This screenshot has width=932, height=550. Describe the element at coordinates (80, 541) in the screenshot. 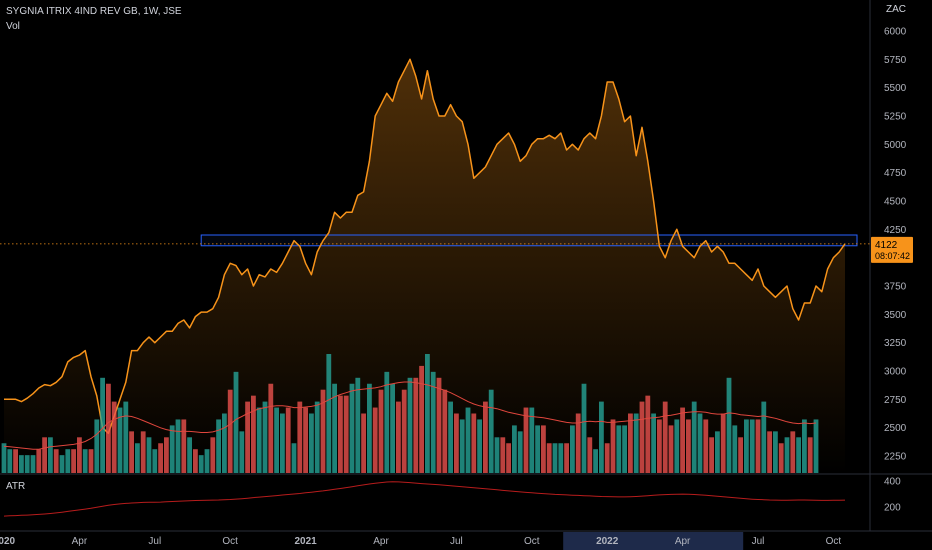

I see `time-tick-label: Apr` at that location.